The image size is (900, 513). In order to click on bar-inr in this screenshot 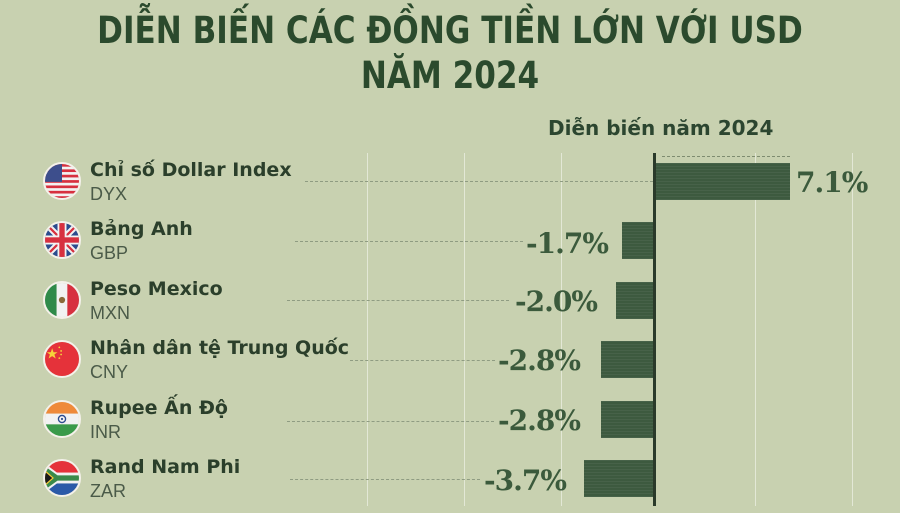, I will do `click(628, 419)`.